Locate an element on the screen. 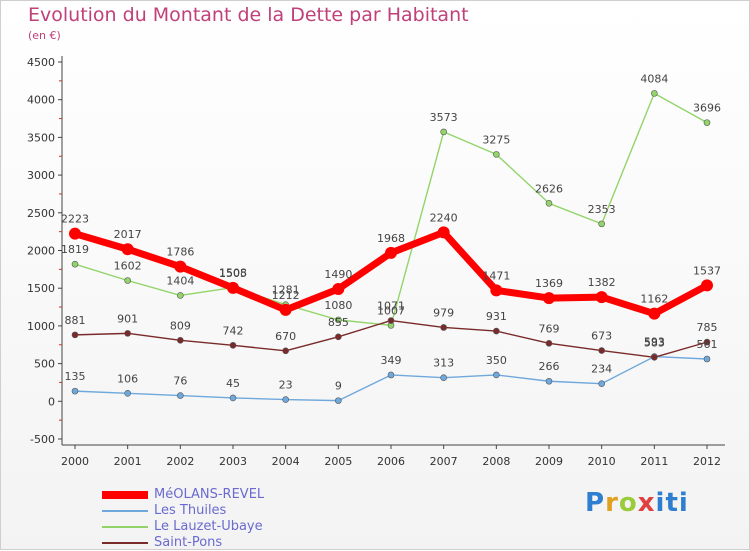 The width and height of the screenshot is (750, 551). x-tick-label: 2003 is located at coordinates (233, 461).